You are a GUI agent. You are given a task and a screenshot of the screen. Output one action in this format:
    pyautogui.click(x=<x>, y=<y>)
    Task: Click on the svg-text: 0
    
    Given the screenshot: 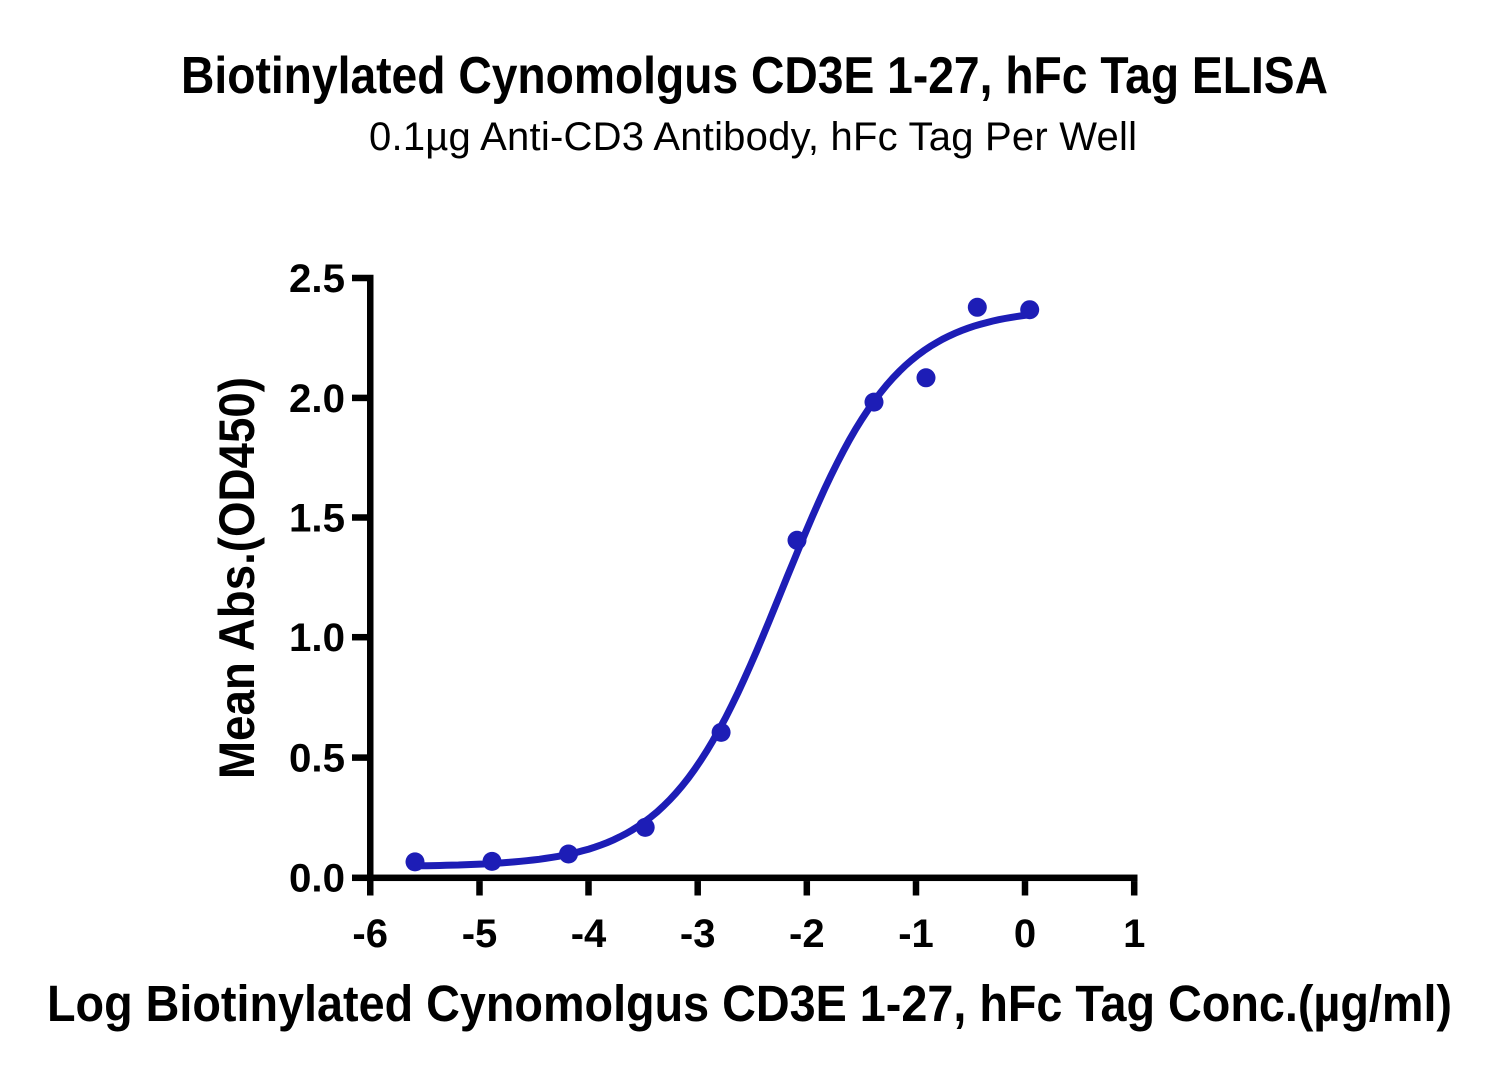 What is the action you would take?
    pyautogui.click(x=1025, y=934)
    